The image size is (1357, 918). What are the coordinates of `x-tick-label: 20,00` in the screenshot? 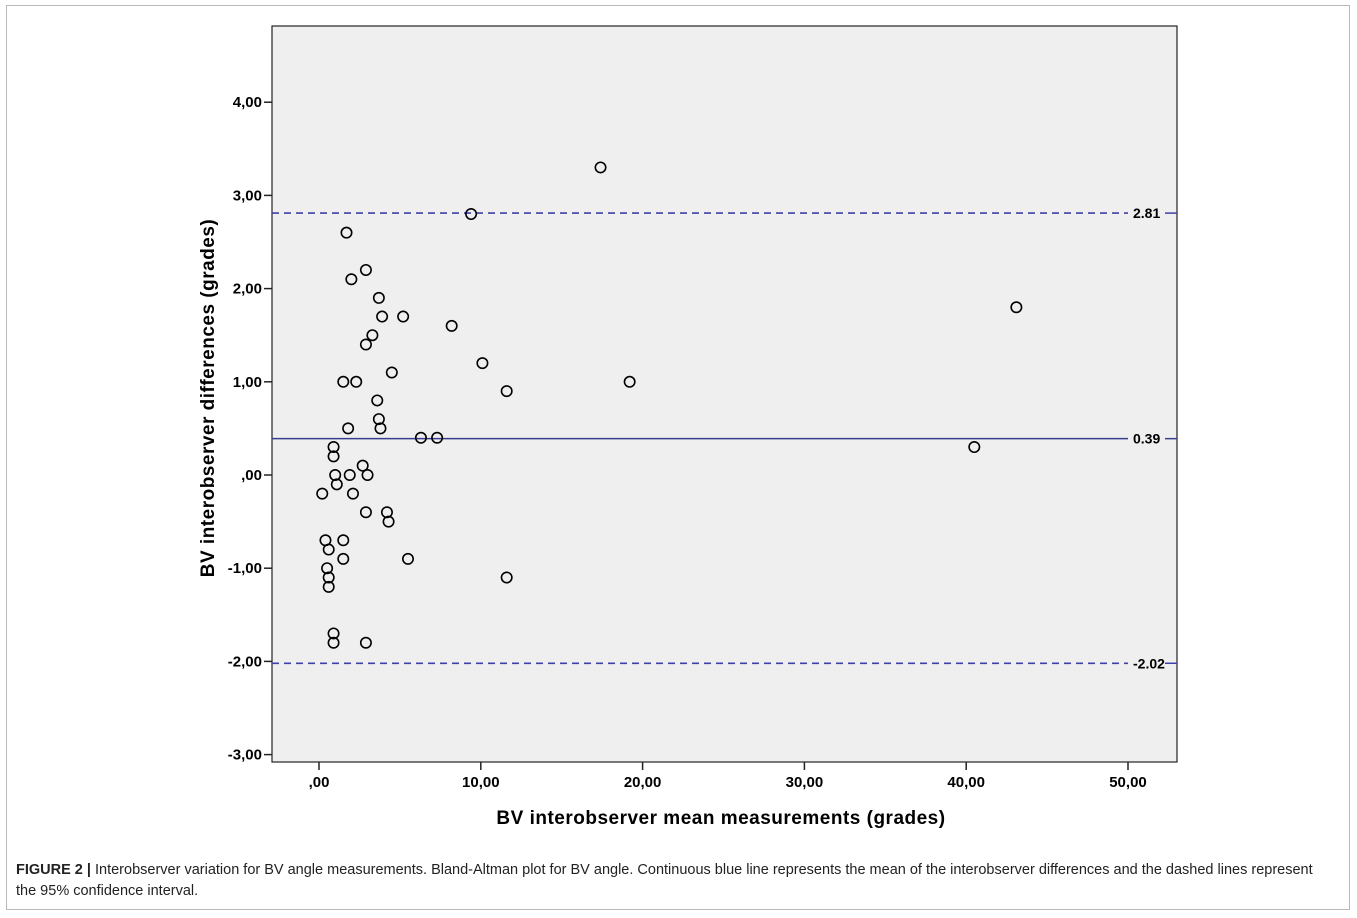 It's located at (643, 782).